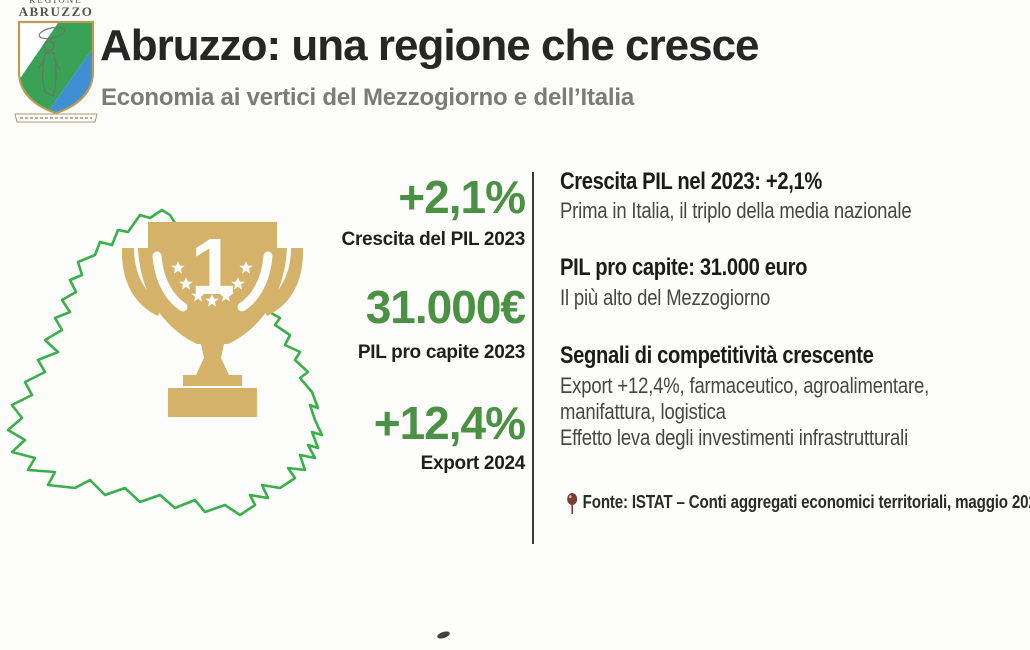 This screenshot has width=1030, height=650. Describe the element at coordinates (462, 197) in the screenshot. I see `stat-pil-growth-value: +2,1%` at that location.